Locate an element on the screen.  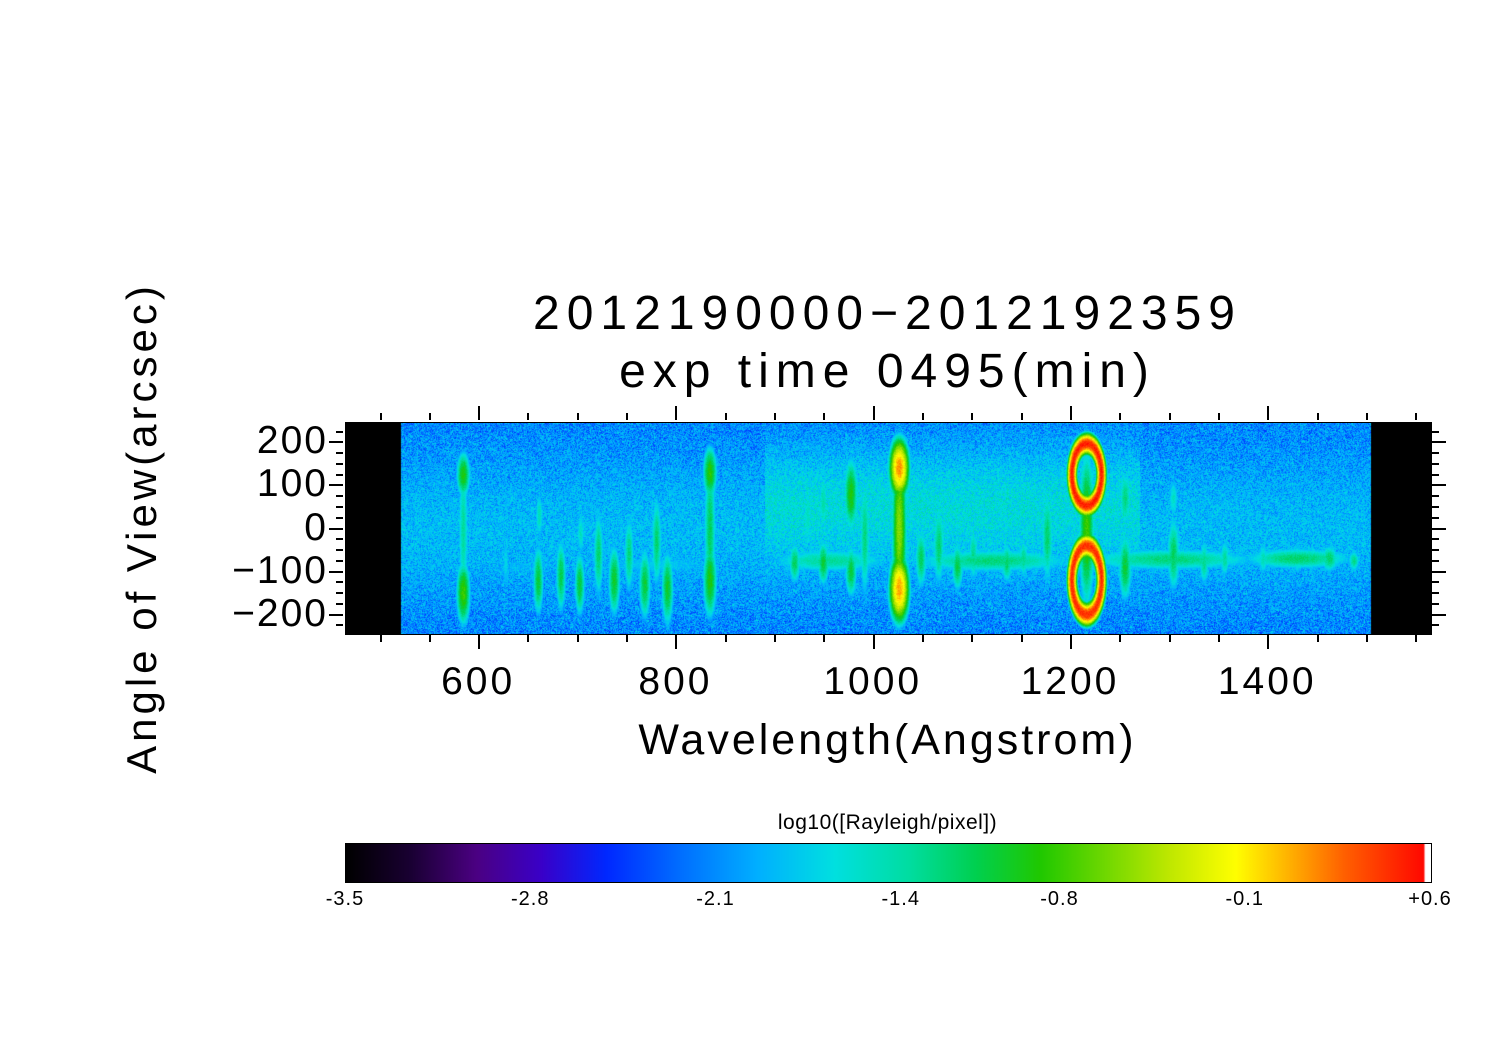
x-axis-tick-label: 1200 is located at coordinates (1070, 681).